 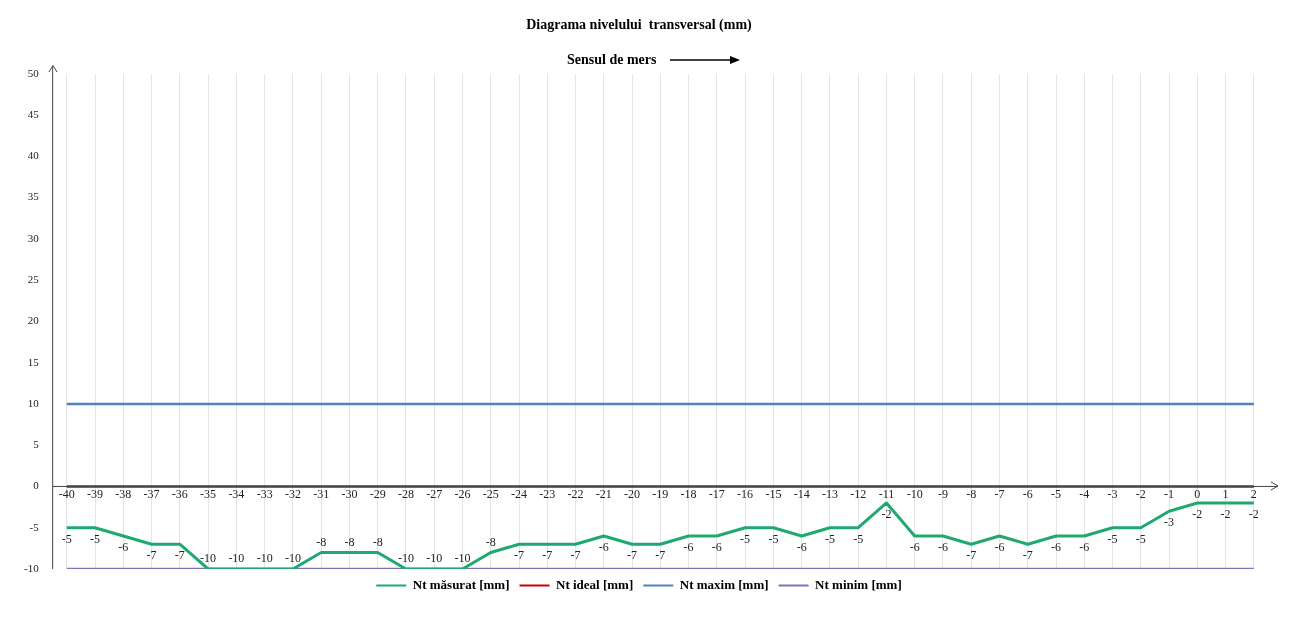 What do you see at coordinates (292, 493) in the screenshot?
I see `x-tick-label: -32` at bounding box center [292, 493].